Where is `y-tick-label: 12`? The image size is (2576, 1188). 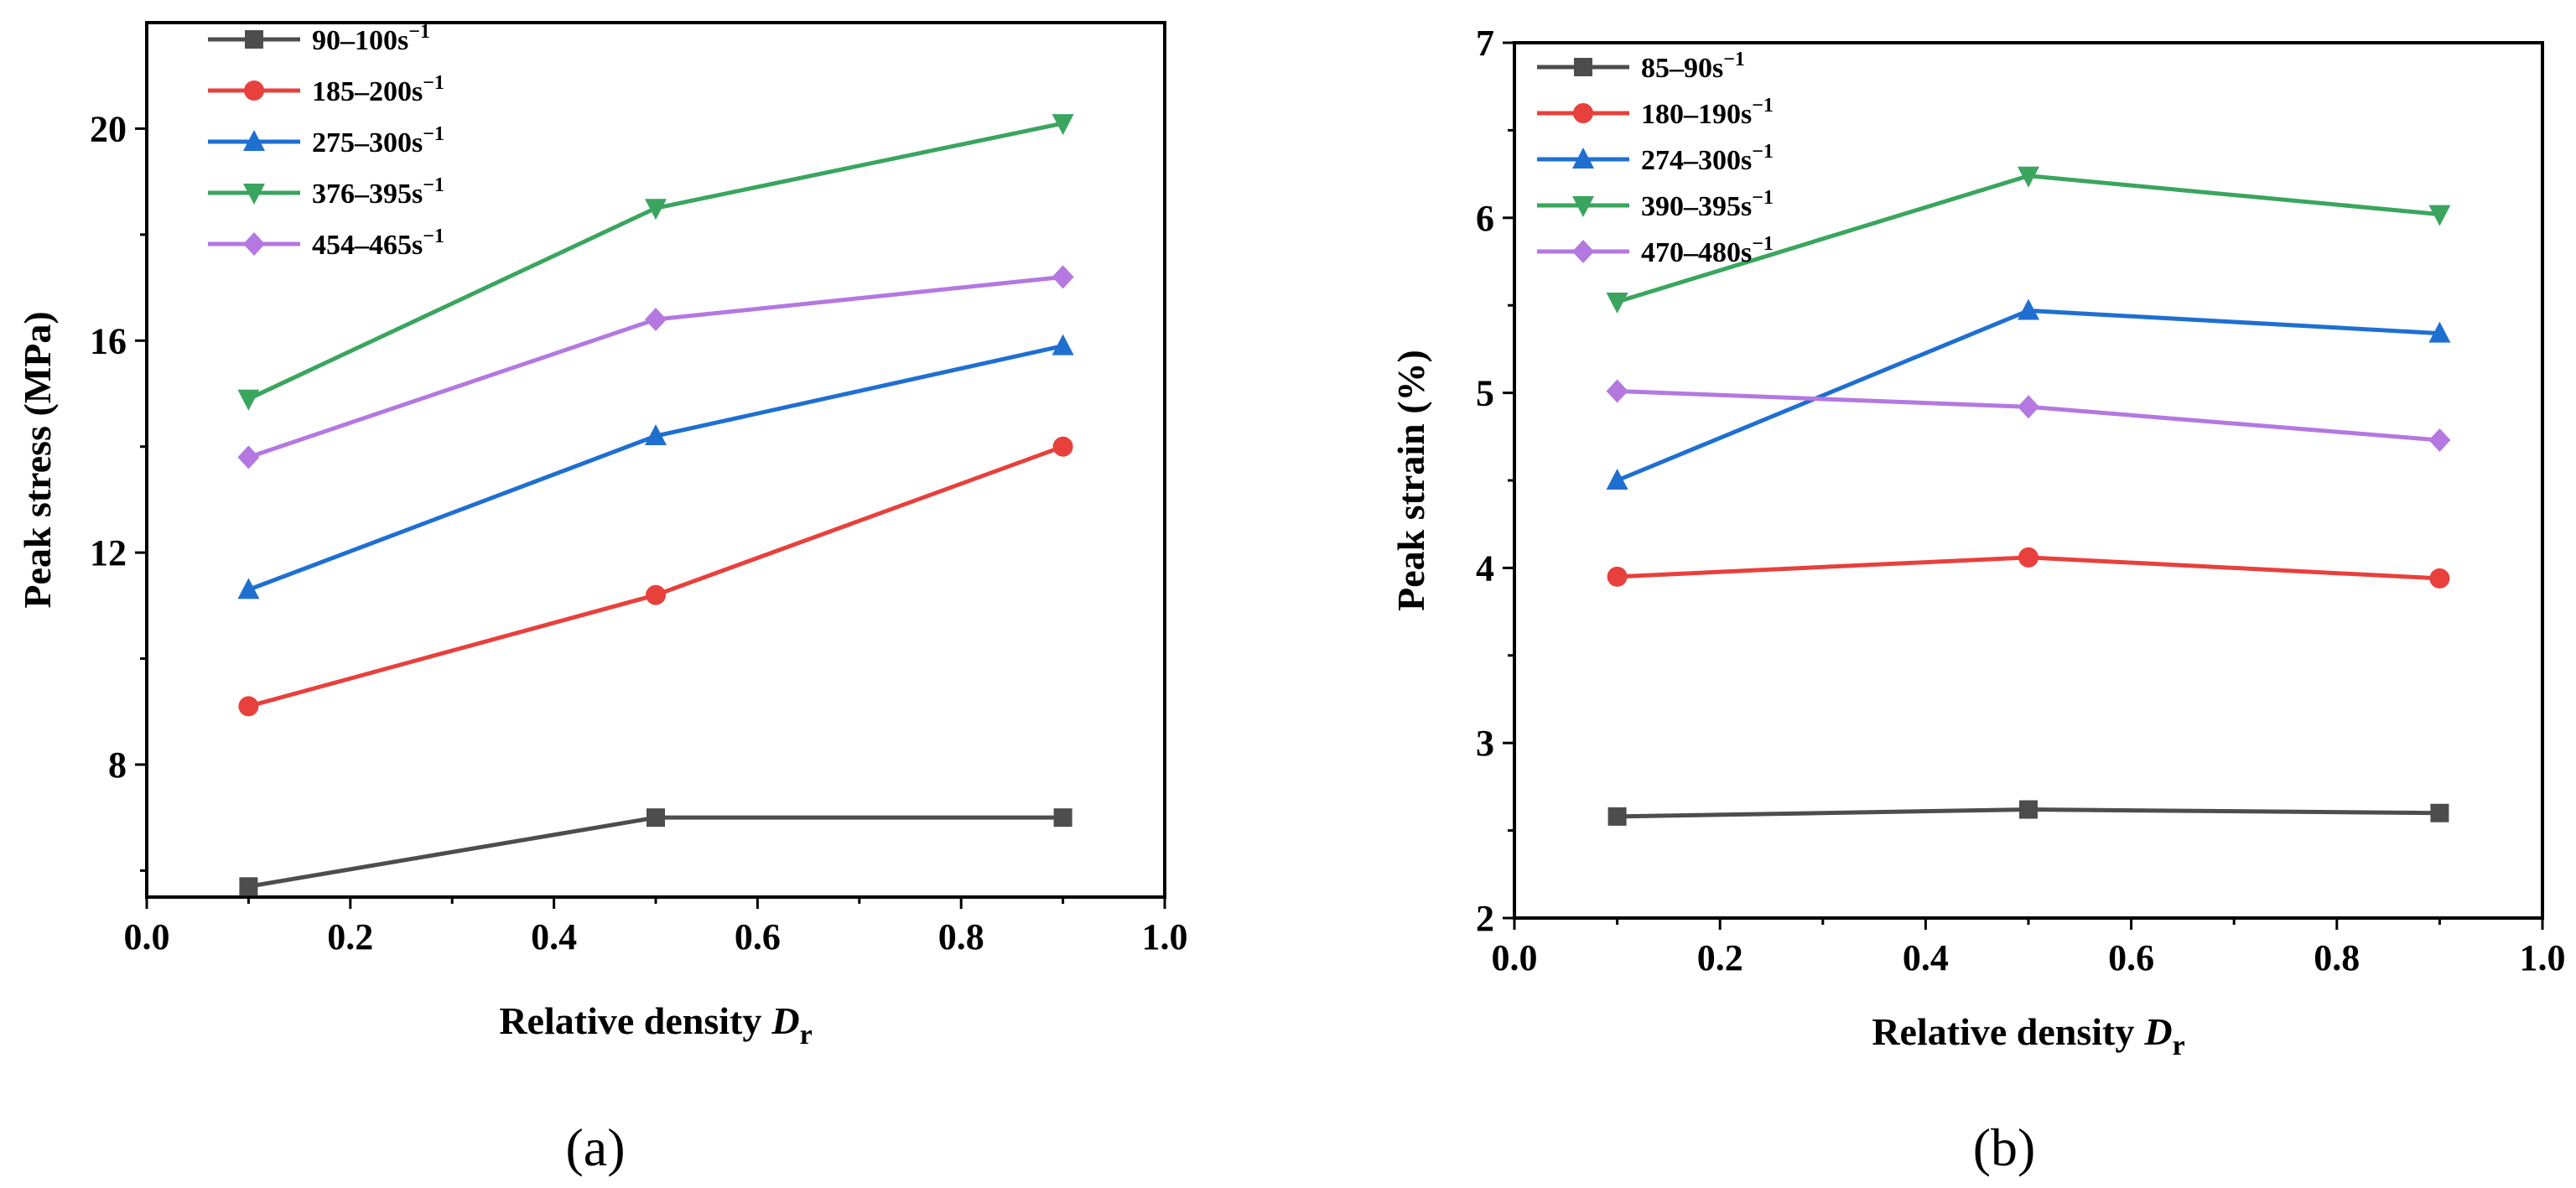
y-tick-label: 12 is located at coordinates (108, 552).